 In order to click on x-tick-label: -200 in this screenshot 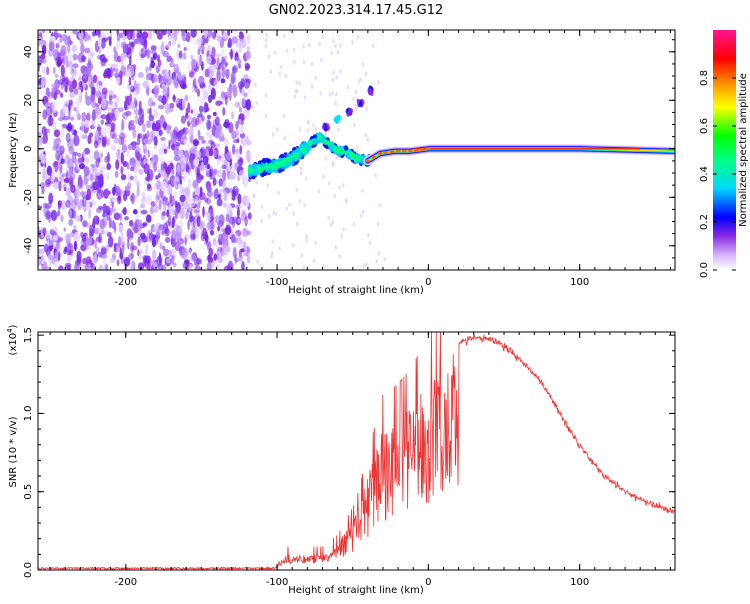, I will do `click(125, 282)`.